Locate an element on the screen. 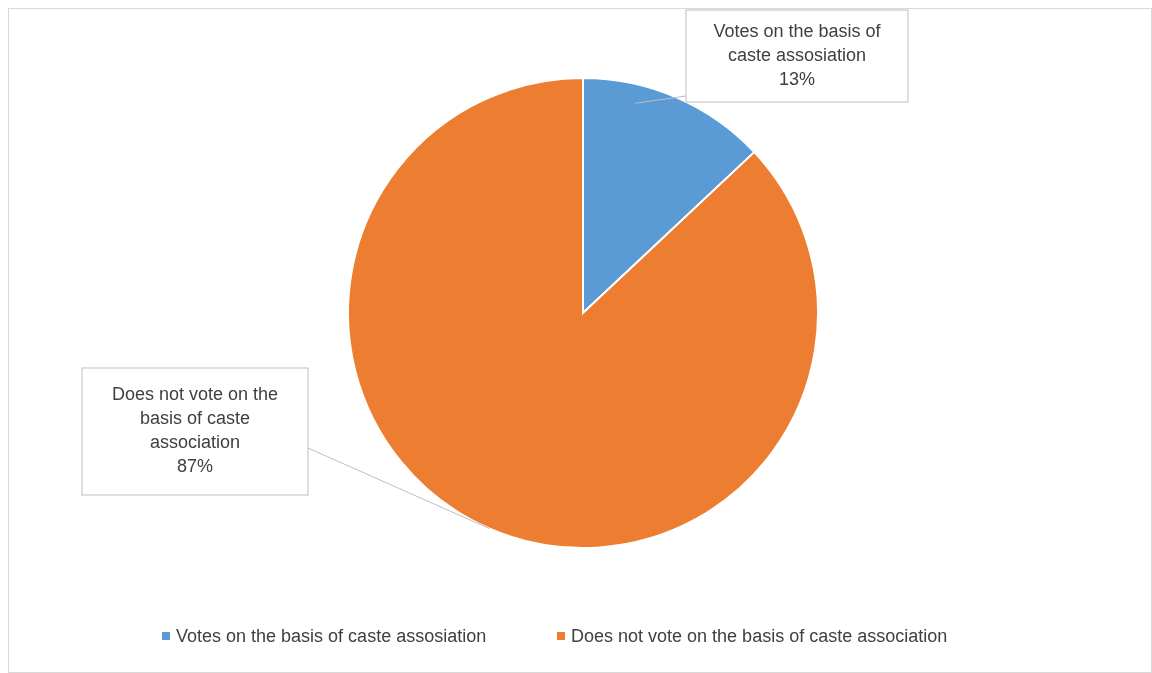 The height and width of the screenshot is (673, 1152). legend-label: Votes on the basis of caste assosiation is located at coordinates (331, 635).